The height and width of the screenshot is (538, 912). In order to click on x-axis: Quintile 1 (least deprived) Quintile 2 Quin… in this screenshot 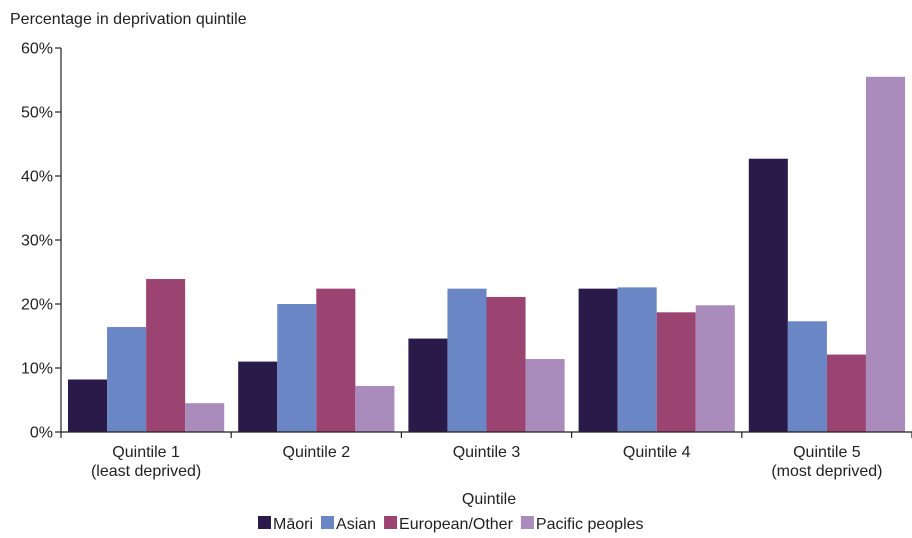, I will do `click(486, 455)`.